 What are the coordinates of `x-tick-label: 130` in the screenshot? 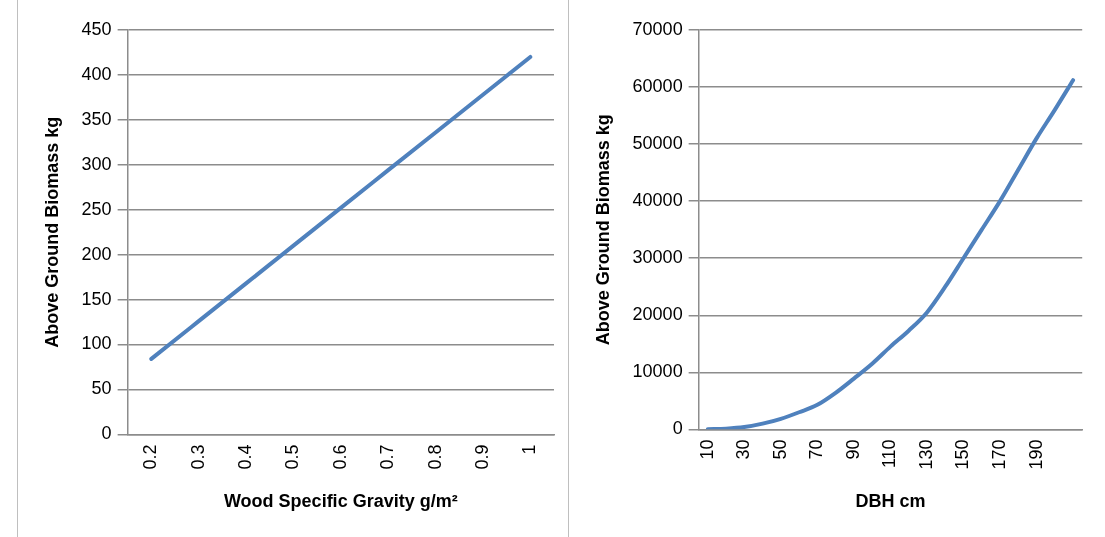 It's located at (925, 454).